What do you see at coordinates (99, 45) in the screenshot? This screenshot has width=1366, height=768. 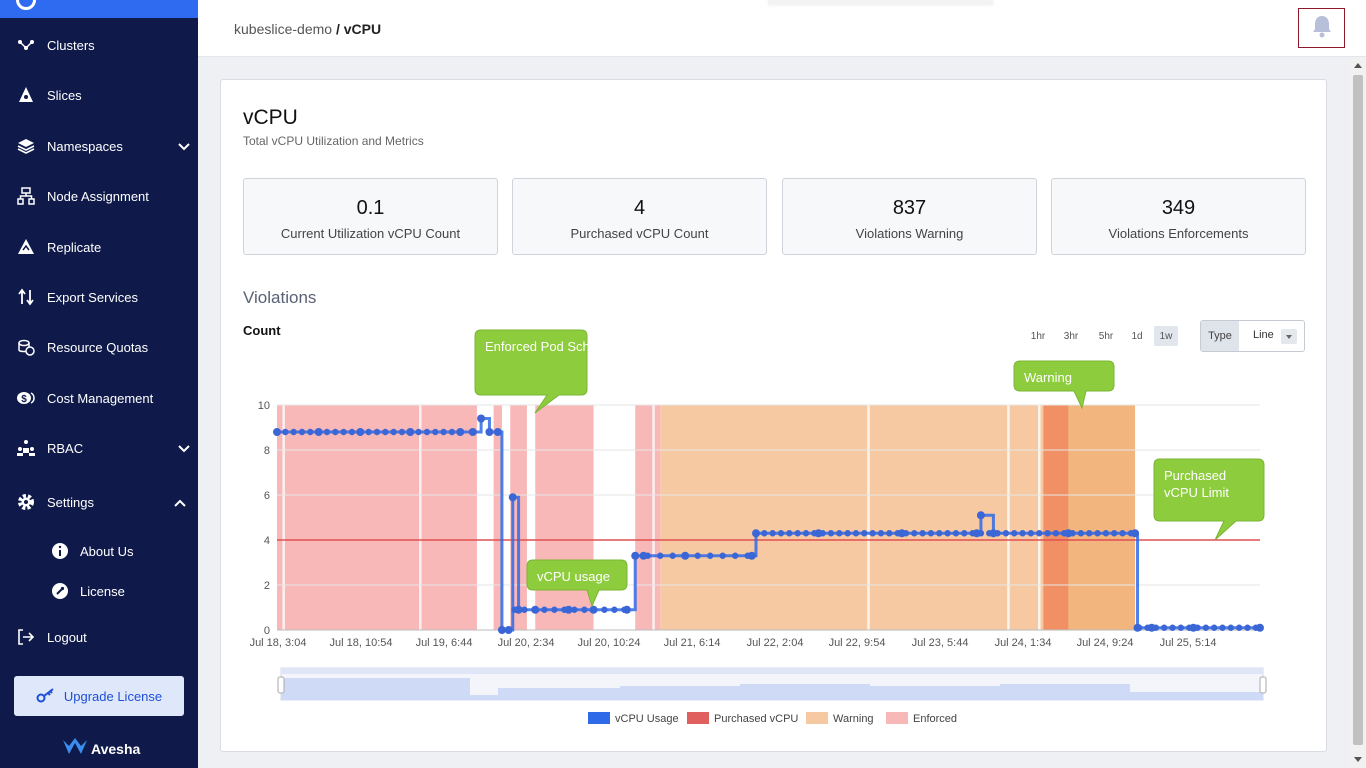 I see `sidebar-item-clusters: Clusters` at bounding box center [99, 45].